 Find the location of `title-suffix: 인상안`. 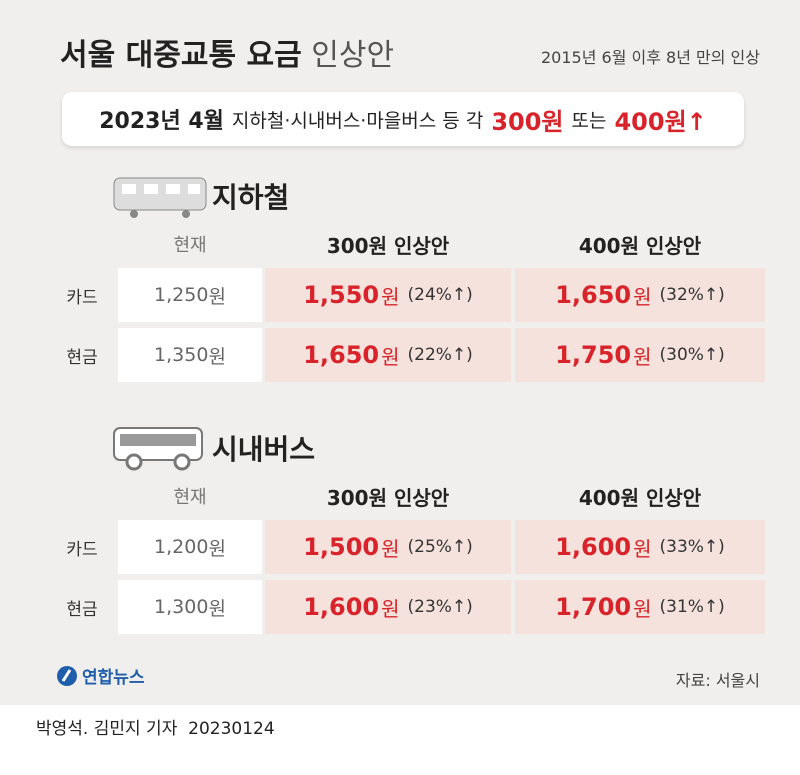

title-suffix: 인상안 is located at coordinates (353, 55).